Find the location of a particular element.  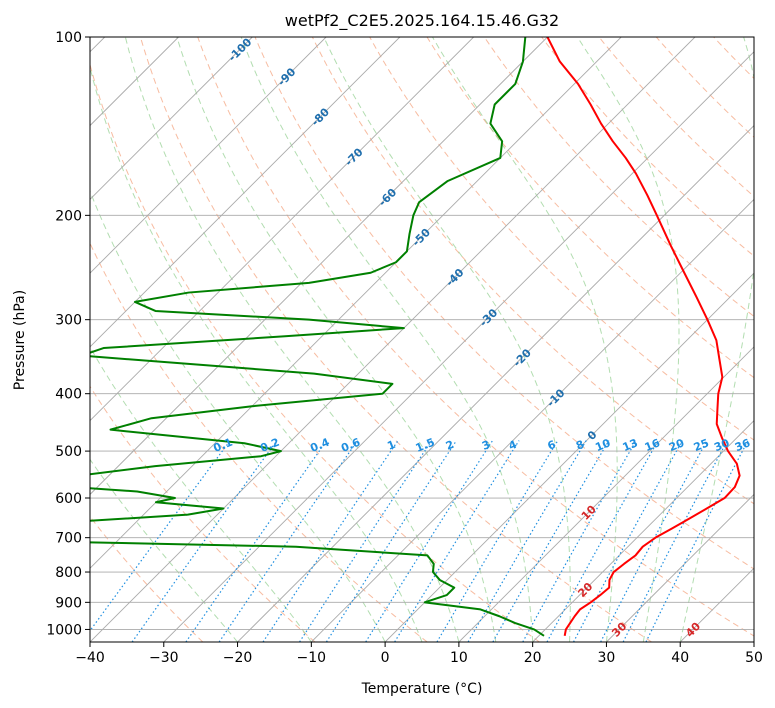

y-tick-label: 200 is located at coordinates (68, 216).